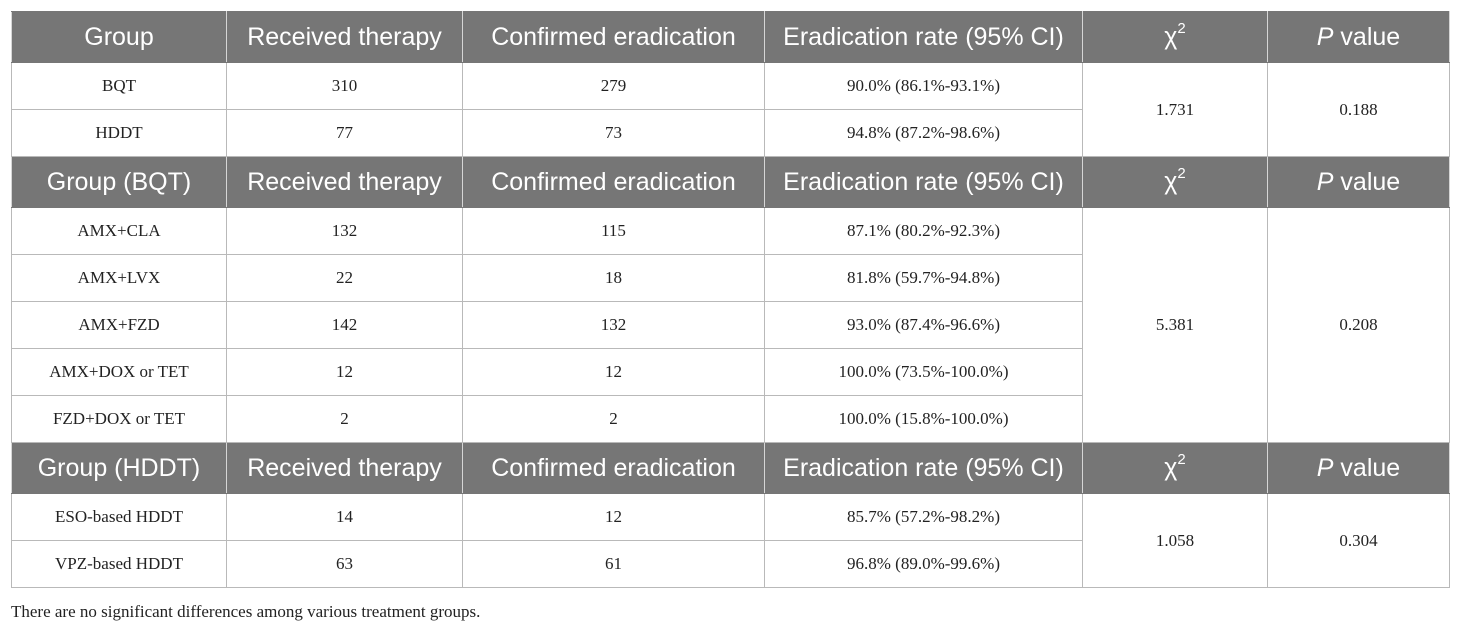  I want to click on cell-rate: 87.1% (80.2%-92.3%), so click(923, 231).